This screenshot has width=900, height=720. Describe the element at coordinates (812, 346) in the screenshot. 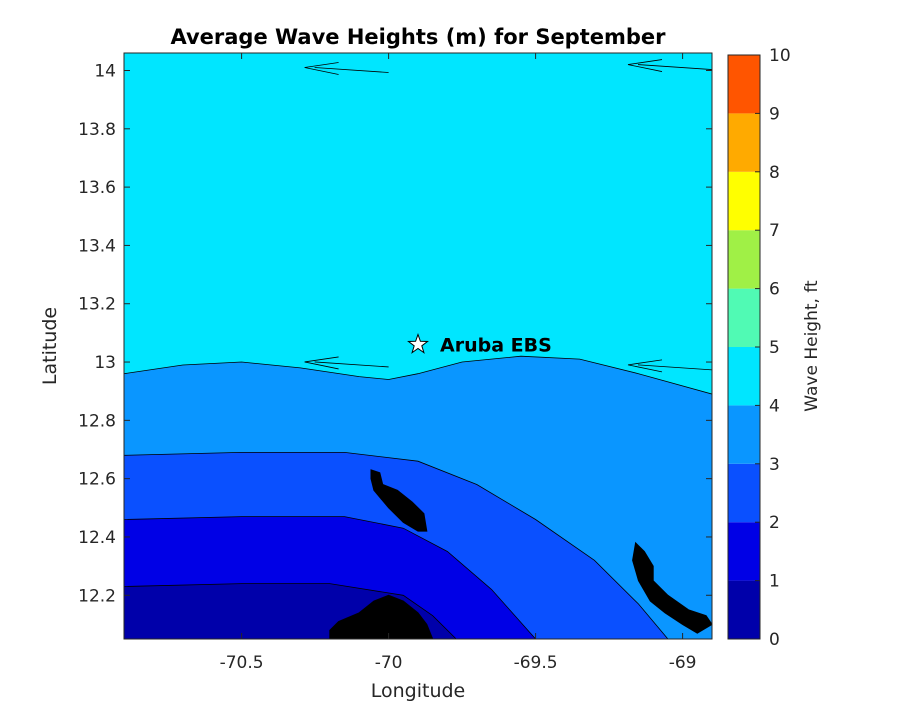

I see `colorbar-label: Wave Height, ft` at that location.